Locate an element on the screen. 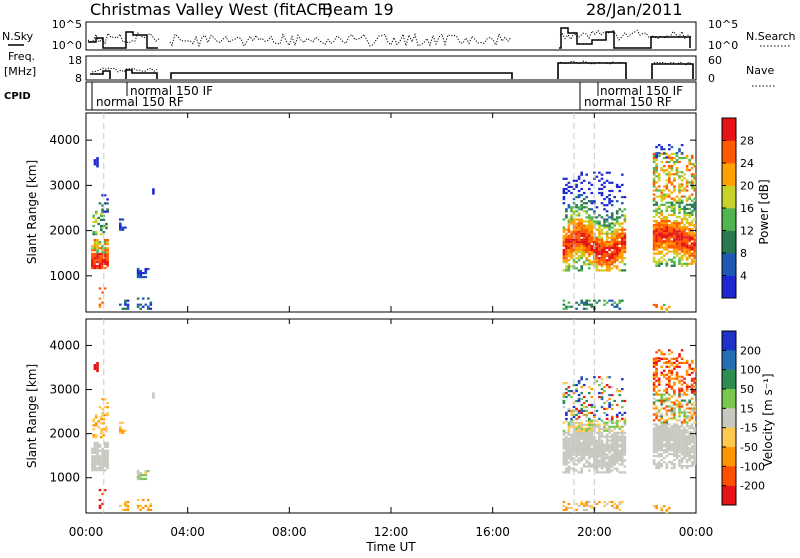  nsky-tick-bottom: 10^0 is located at coordinates (67, 45).